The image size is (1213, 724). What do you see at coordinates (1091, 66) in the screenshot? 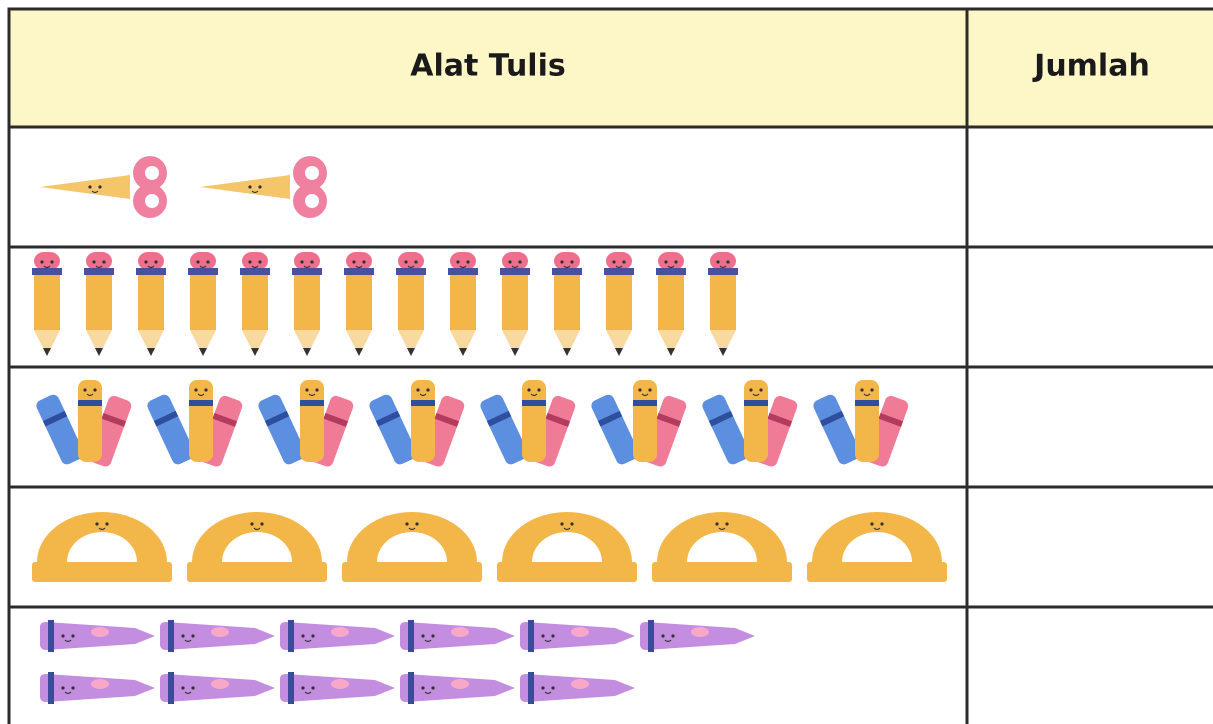
I see `header-count: Jumlah` at bounding box center [1091, 66].